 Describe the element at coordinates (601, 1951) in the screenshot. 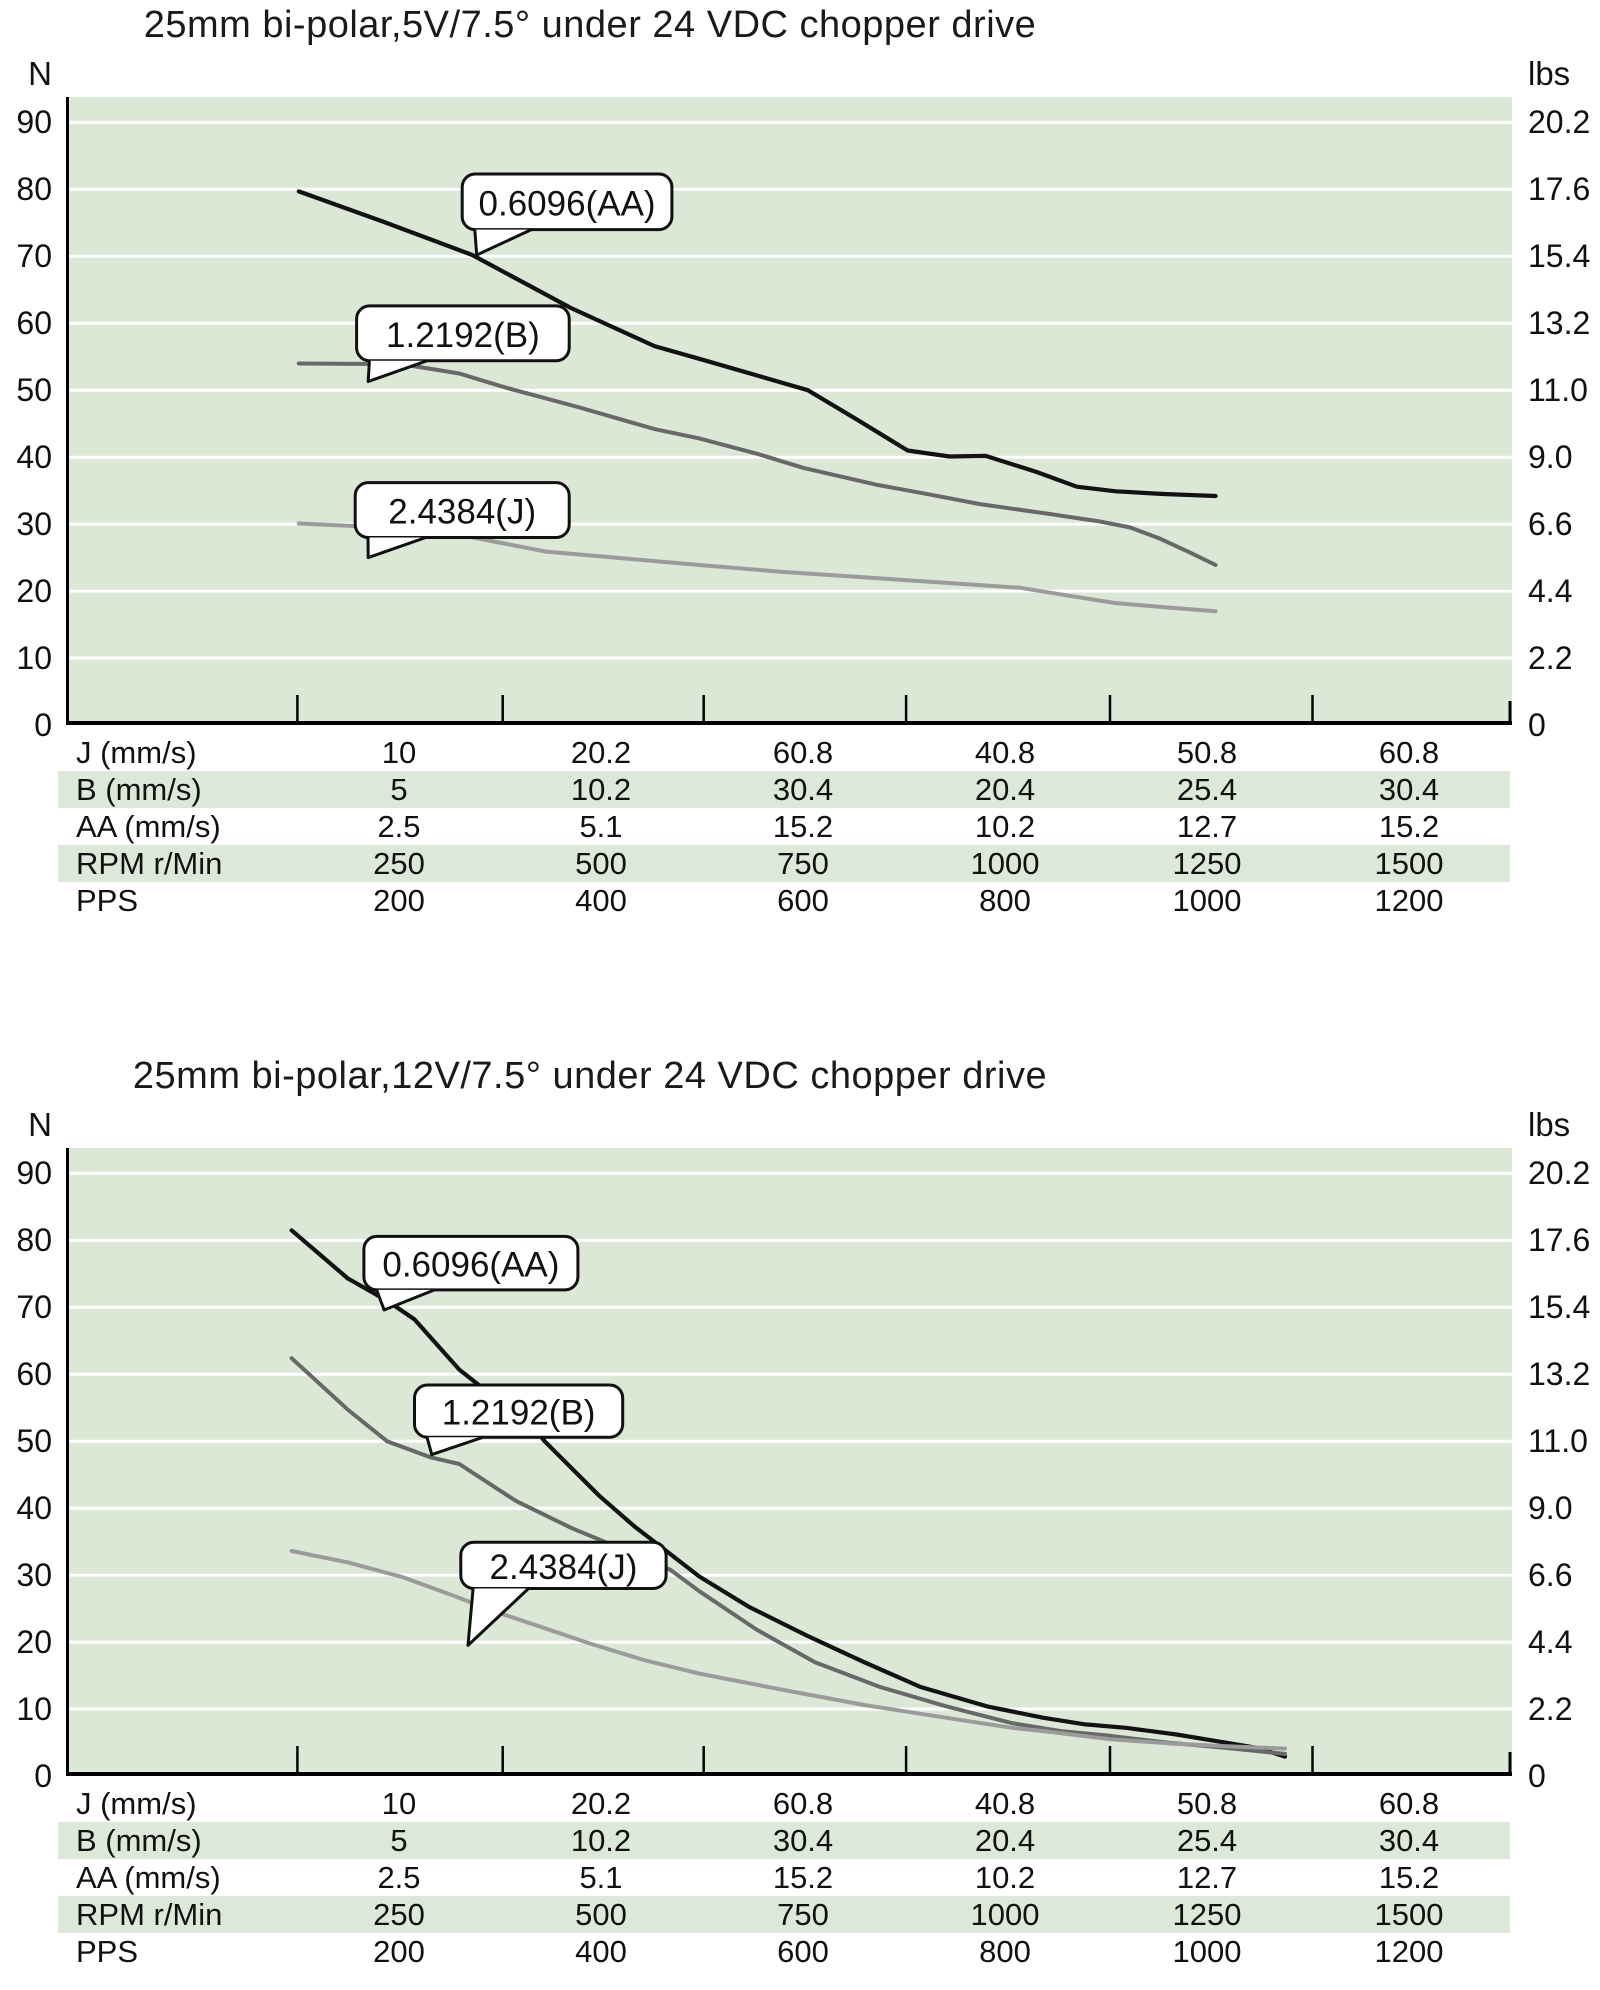

I see `table-cell: 400` at that location.